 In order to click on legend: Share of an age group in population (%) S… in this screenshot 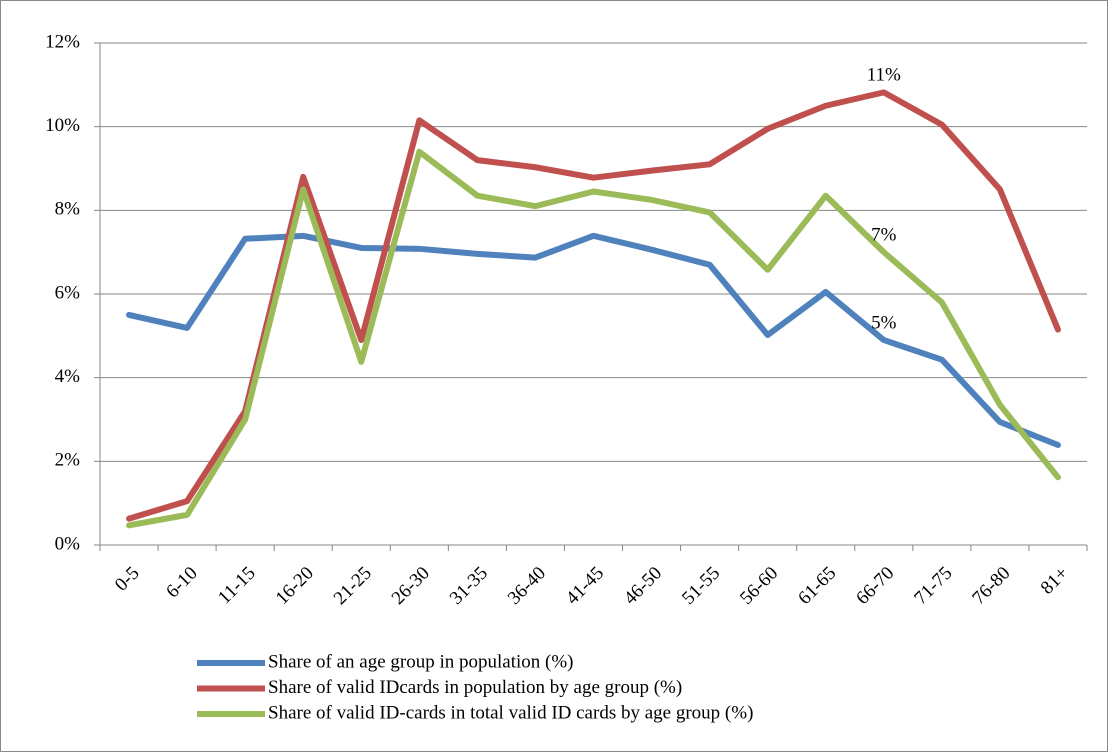, I will do `click(475, 687)`.